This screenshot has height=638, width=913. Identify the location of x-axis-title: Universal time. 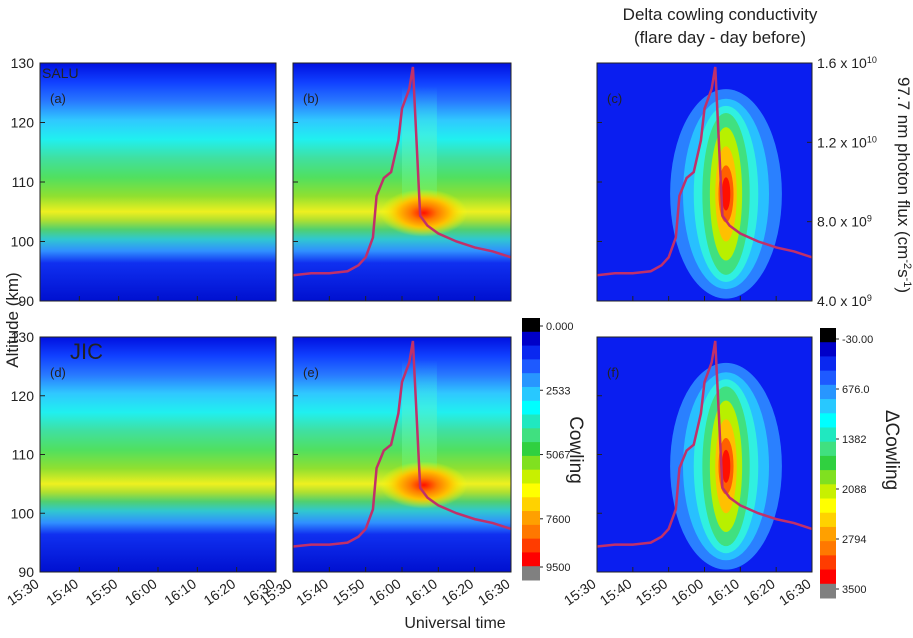
(454, 623).